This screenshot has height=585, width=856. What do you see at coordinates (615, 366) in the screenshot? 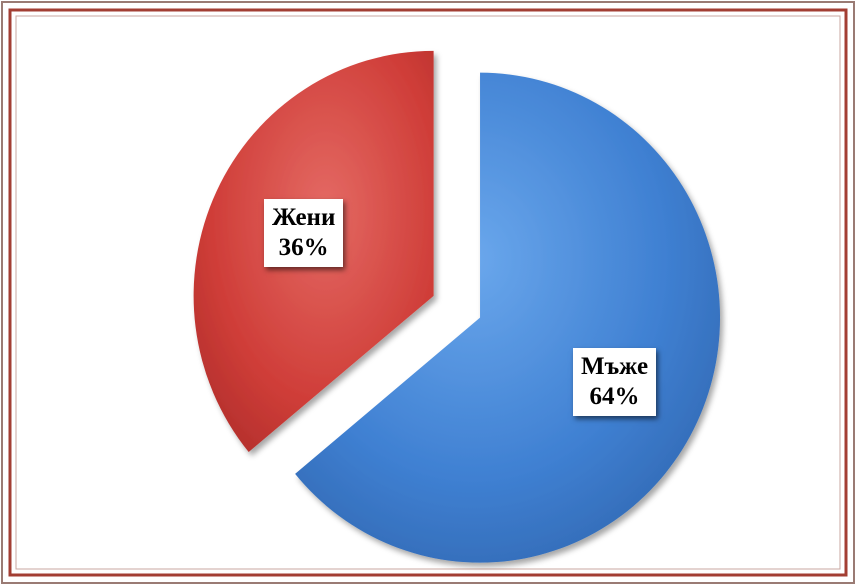
I see `slice-label-name: Мъже` at bounding box center [615, 366].